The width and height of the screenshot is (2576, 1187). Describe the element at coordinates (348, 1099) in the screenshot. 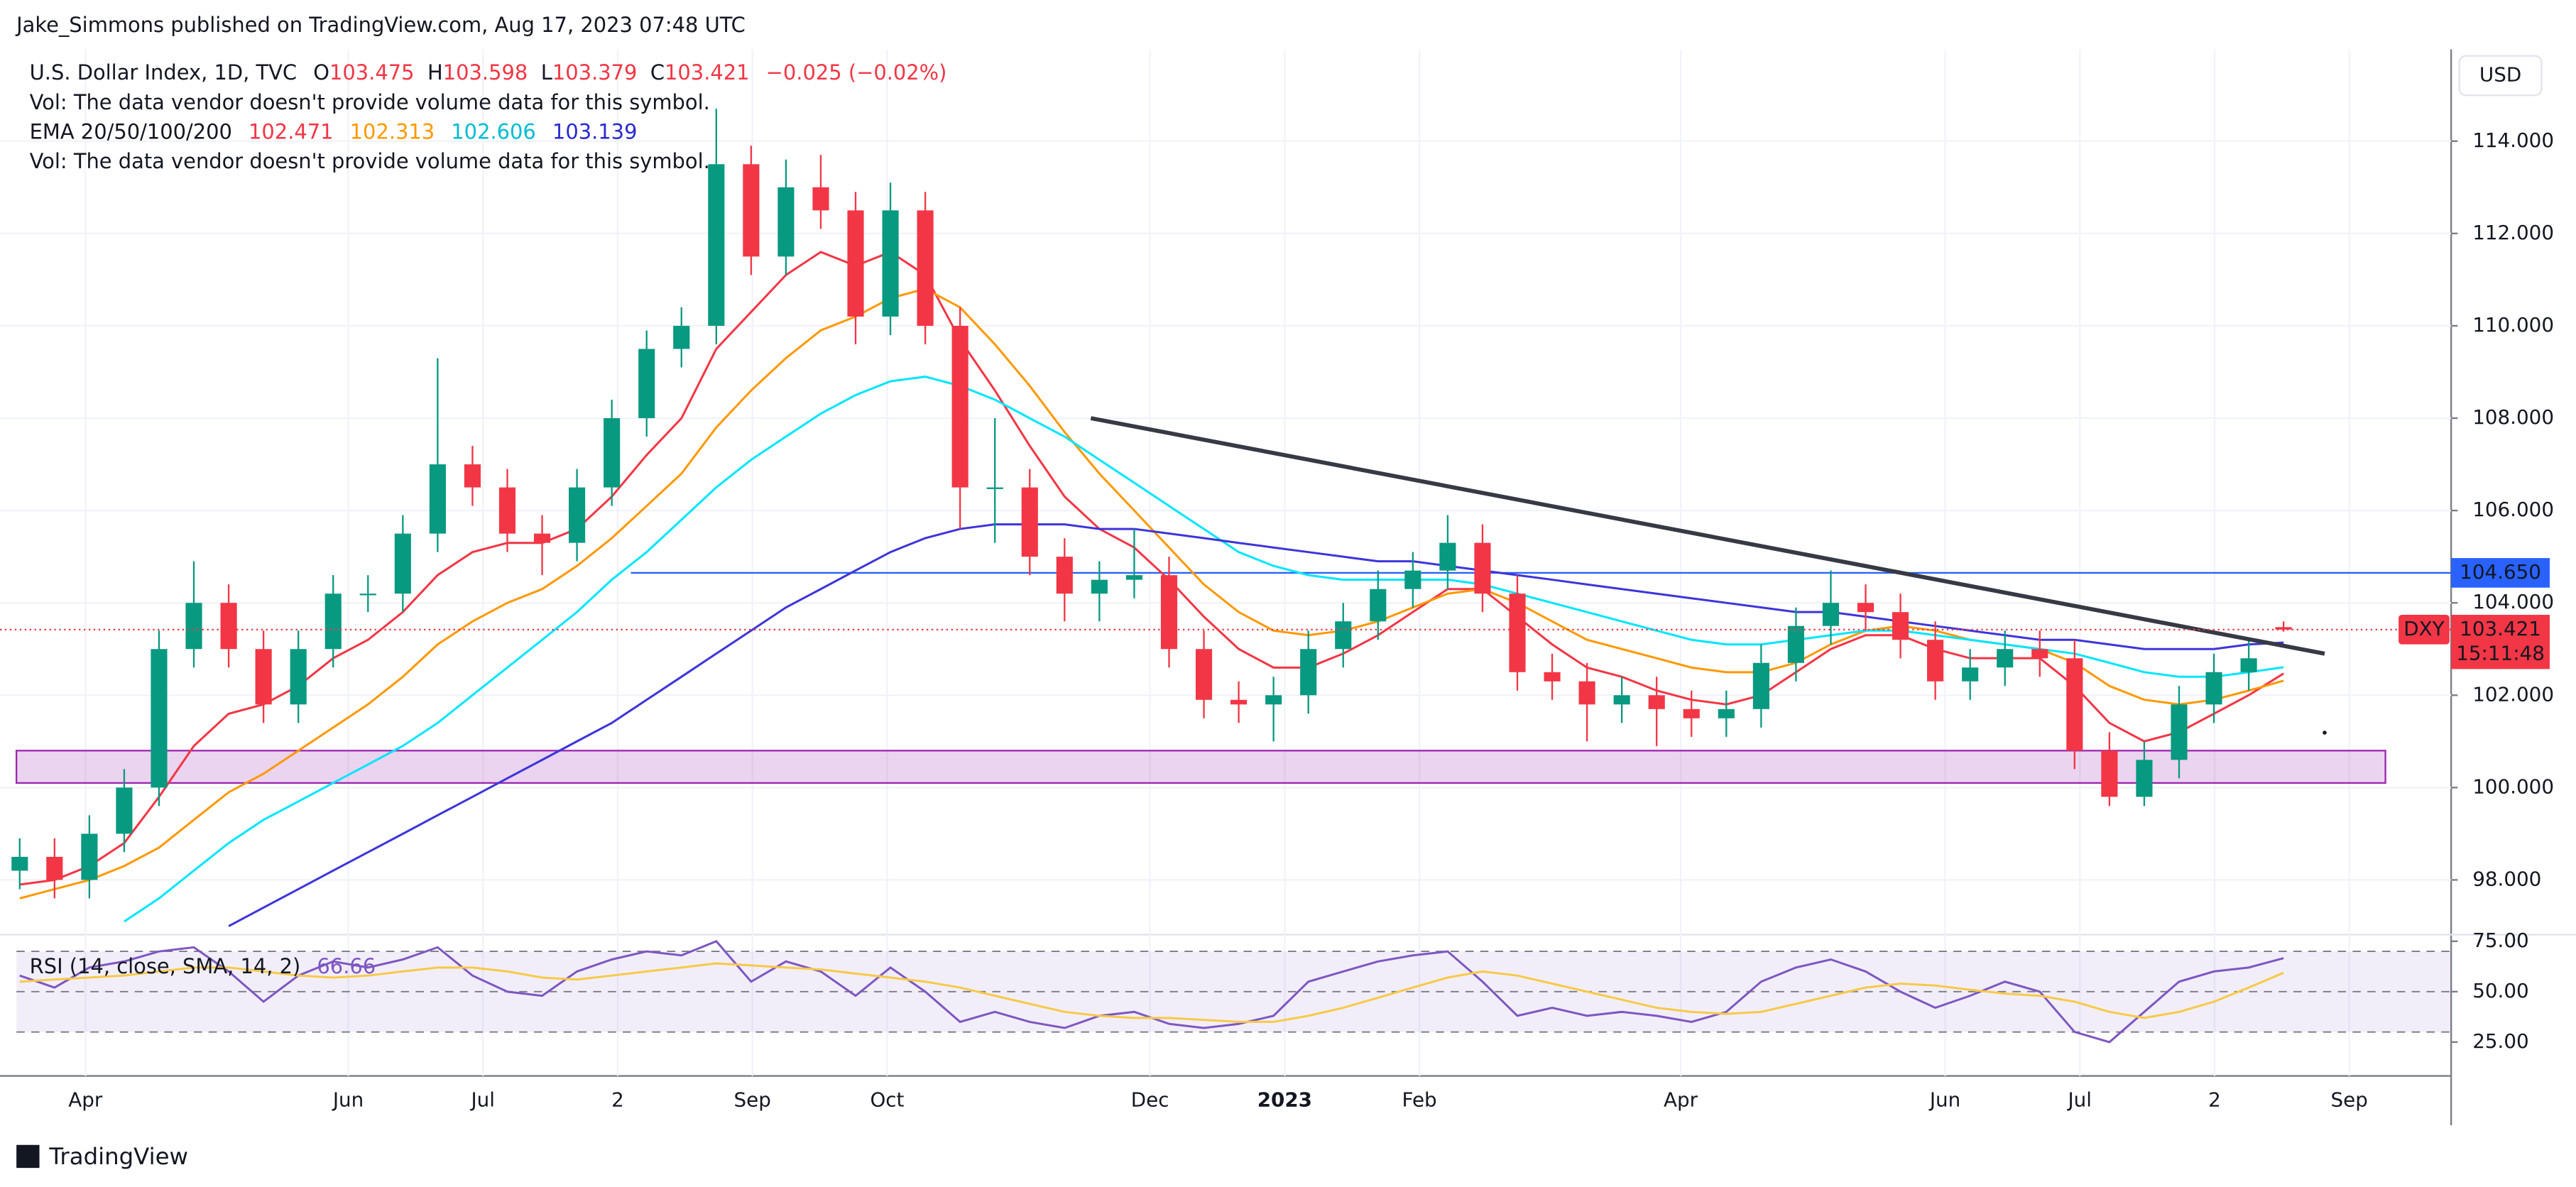

I see `x-tick-label: Jun` at that location.